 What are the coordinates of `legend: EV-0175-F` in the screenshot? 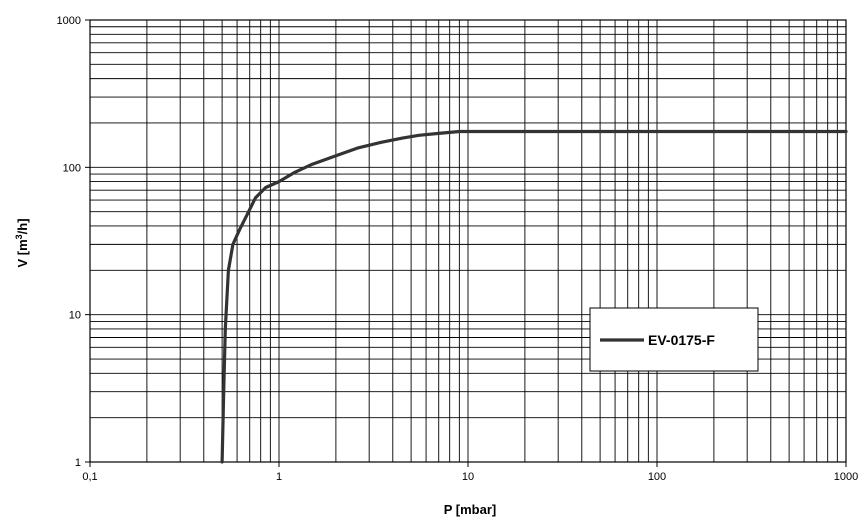 It's located at (674, 339).